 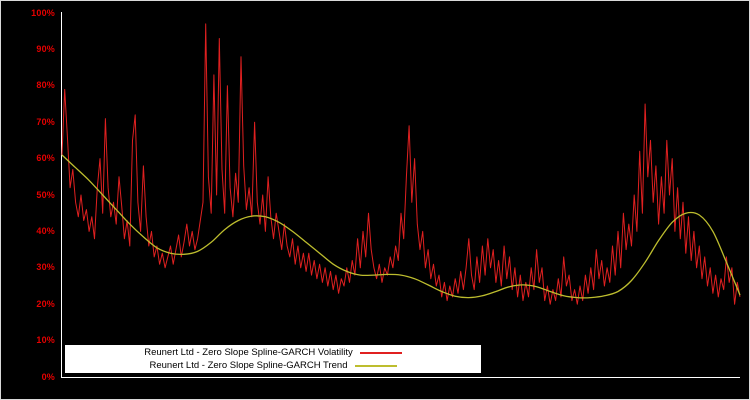 What do you see at coordinates (43, 12) in the screenshot?
I see `y-axis-label: 100%` at bounding box center [43, 12].